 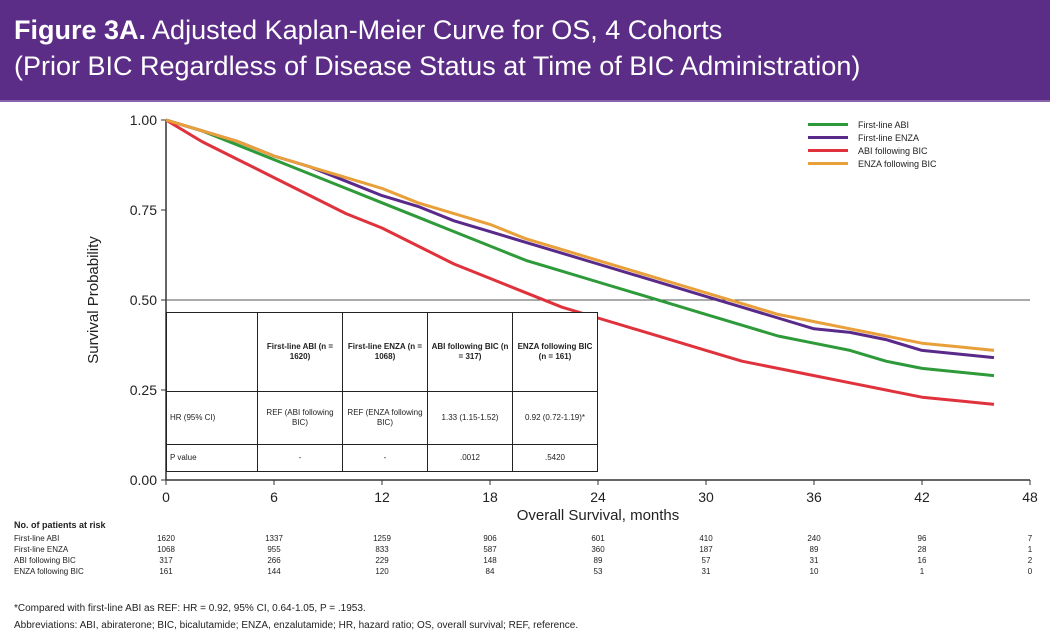 I want to click on hr-table-row: P value - - .0012 .5420, so click(x=382, y=458).